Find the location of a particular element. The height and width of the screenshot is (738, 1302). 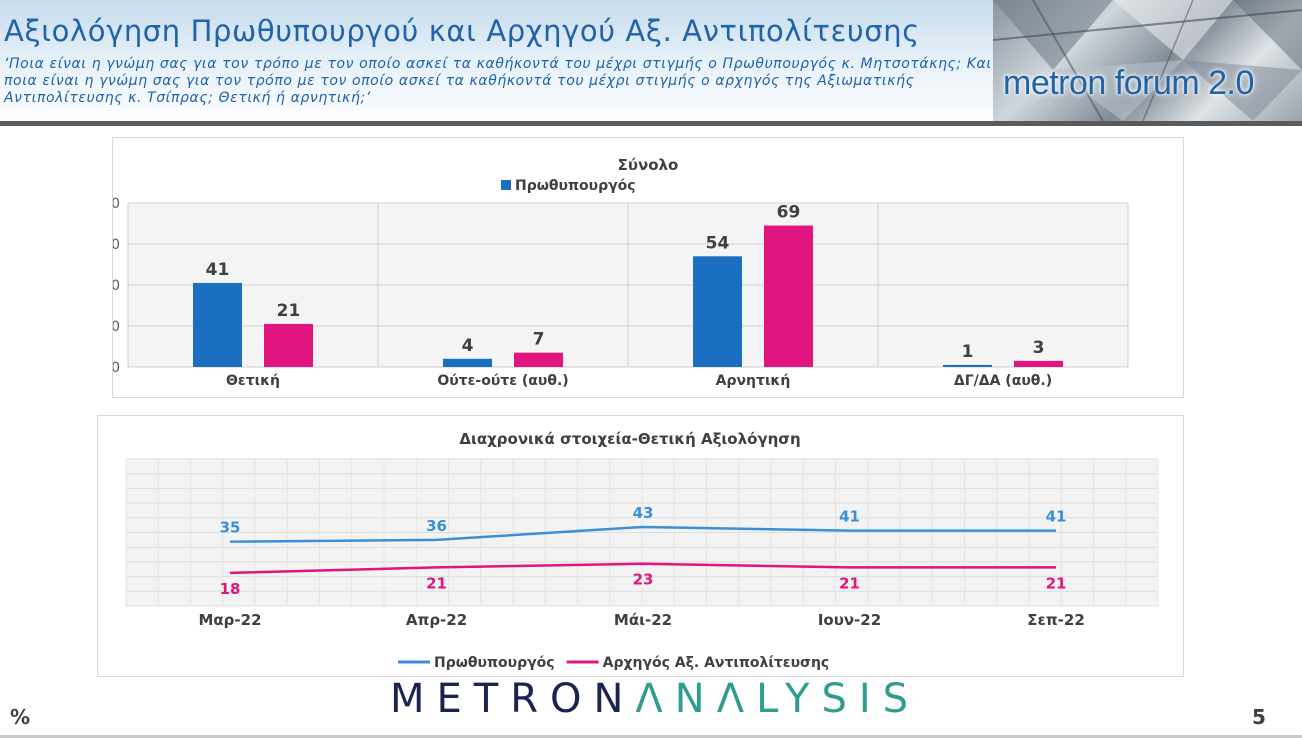

brand-name: metron forum 2.0 is located at coordinates (1128, 83).